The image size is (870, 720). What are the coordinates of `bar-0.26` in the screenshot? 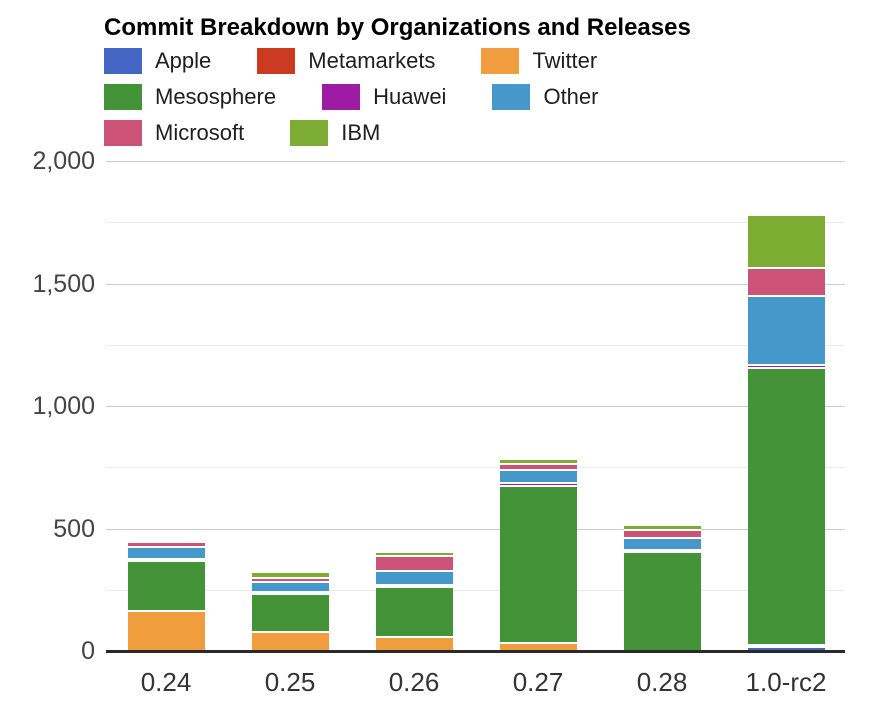 It's located at (414, 602).